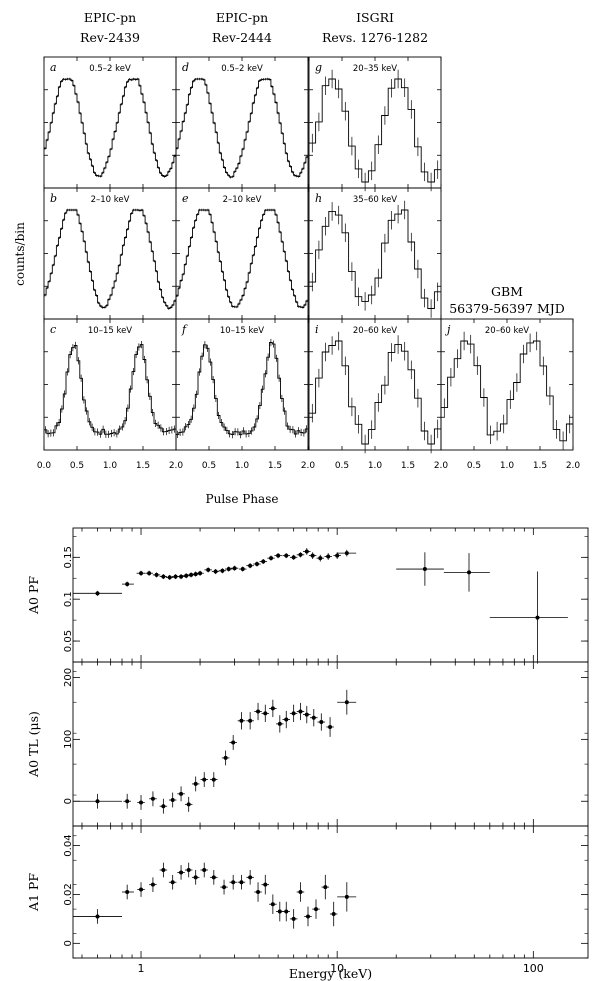  What do you see at coordinates (68, 557) in the screenshot?
I see `y-tick-label: 0.15` at bounding box center [68, 557].